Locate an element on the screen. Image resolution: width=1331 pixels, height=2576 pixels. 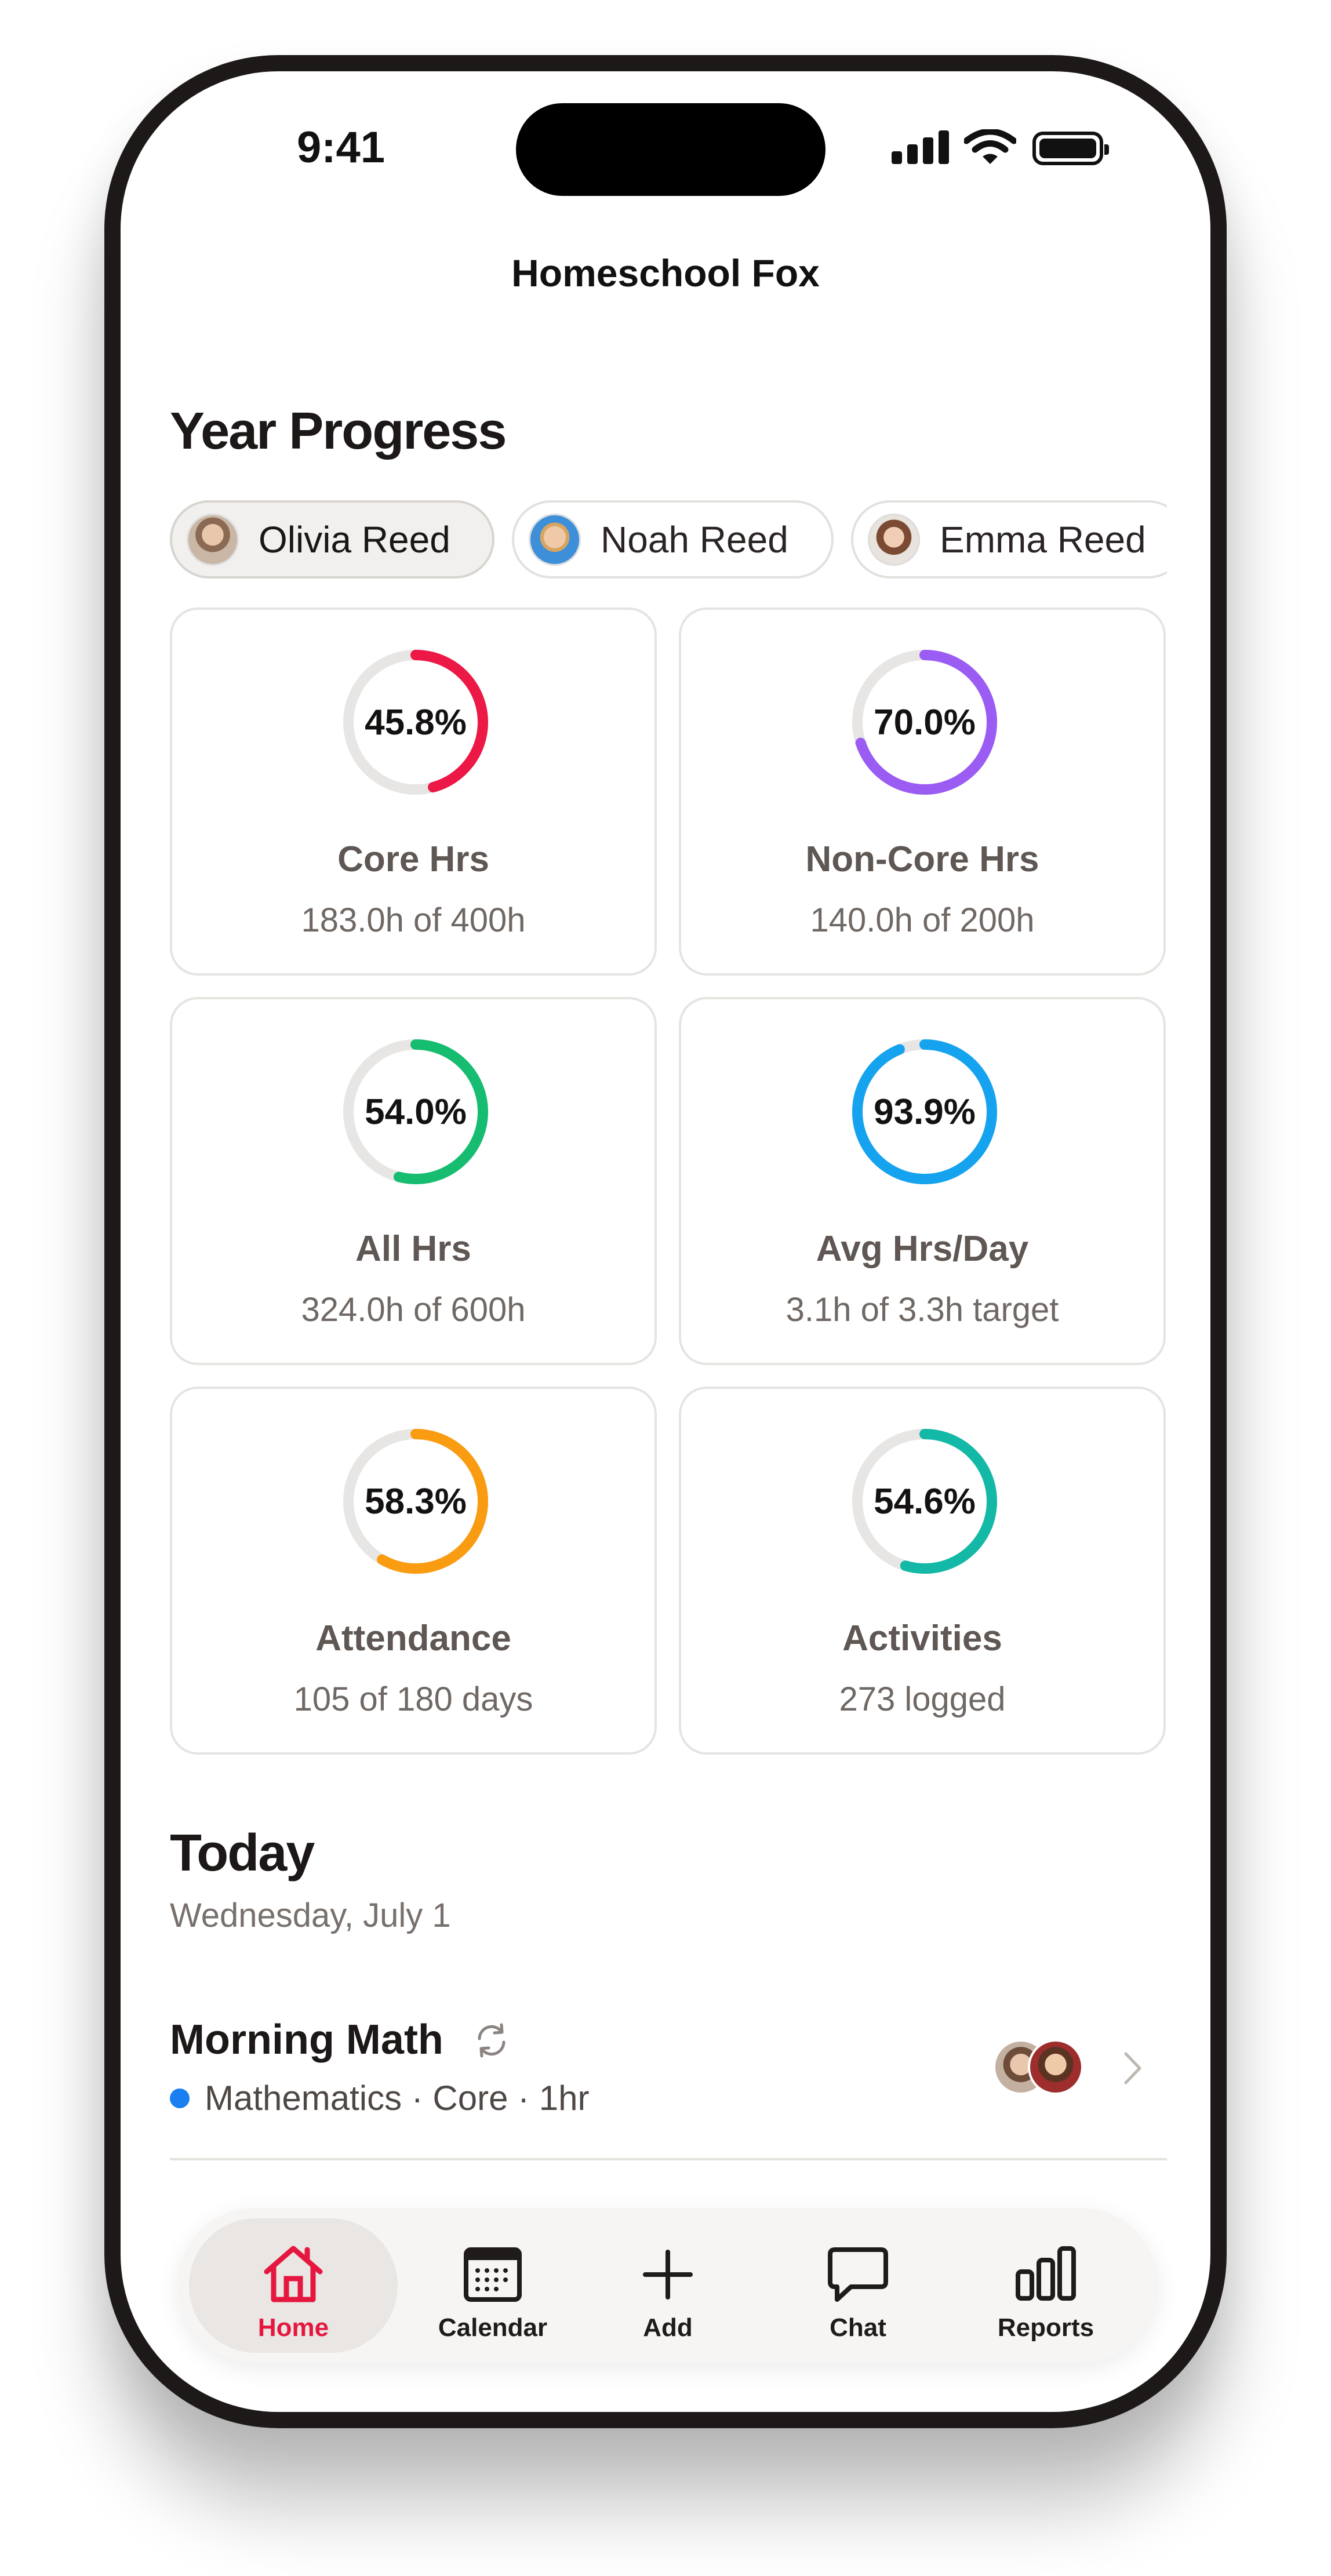
chevron-right-icon is located at coordinates (1132, 2068).